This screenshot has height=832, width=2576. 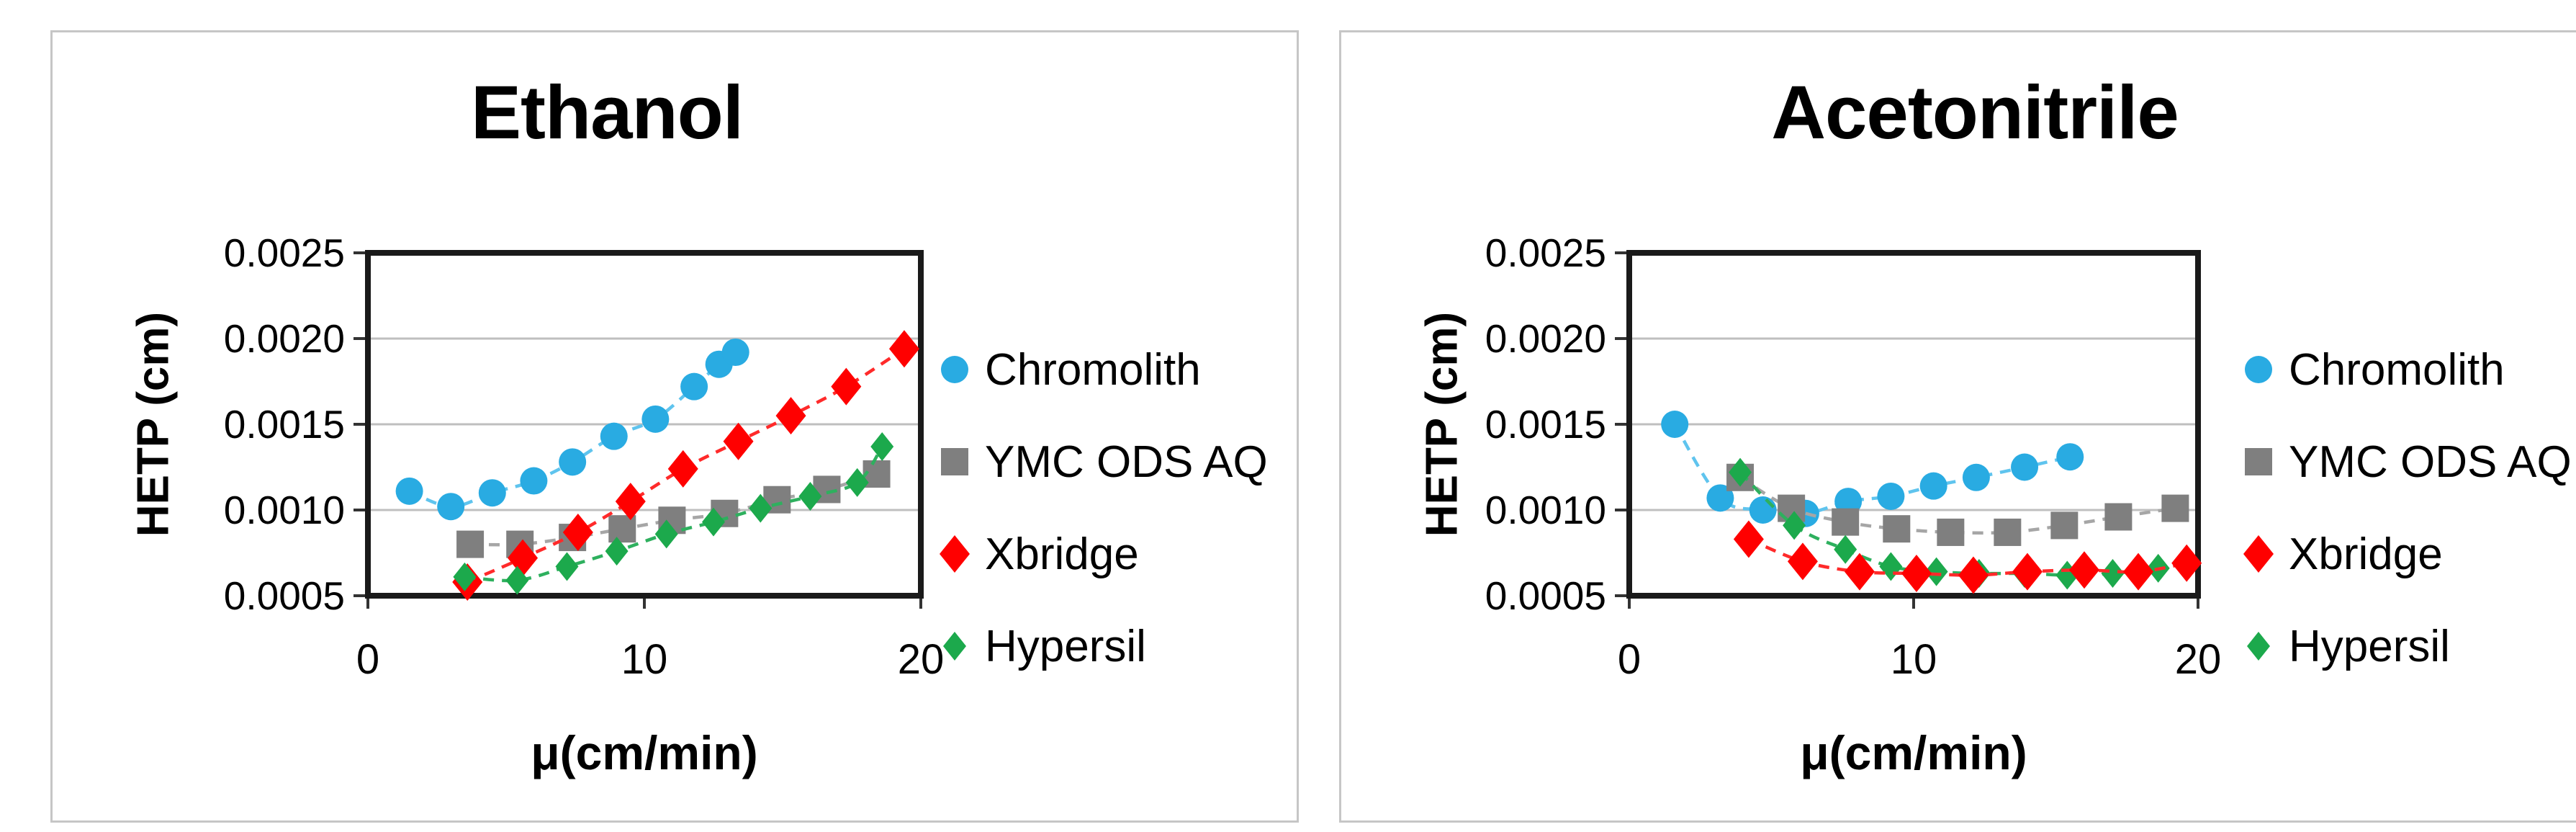 I want to click on series-xbridge-points, so click(x=685, y=465).